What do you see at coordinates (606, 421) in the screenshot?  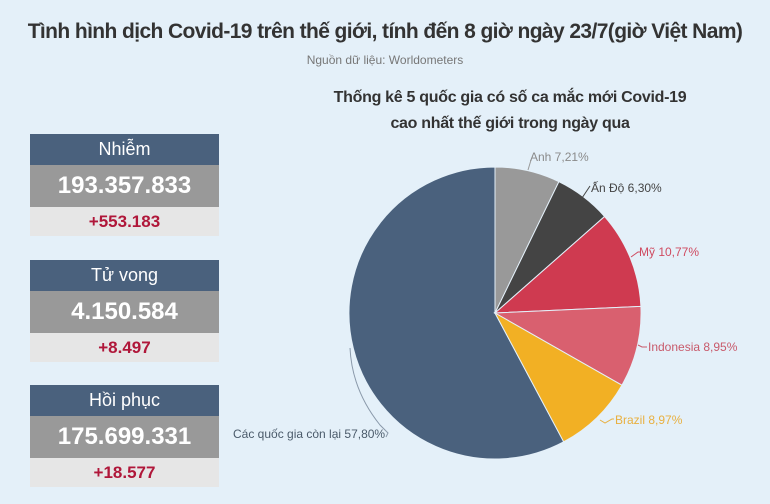 I see `leader-line-brazil` at bounding box center [606, 421].